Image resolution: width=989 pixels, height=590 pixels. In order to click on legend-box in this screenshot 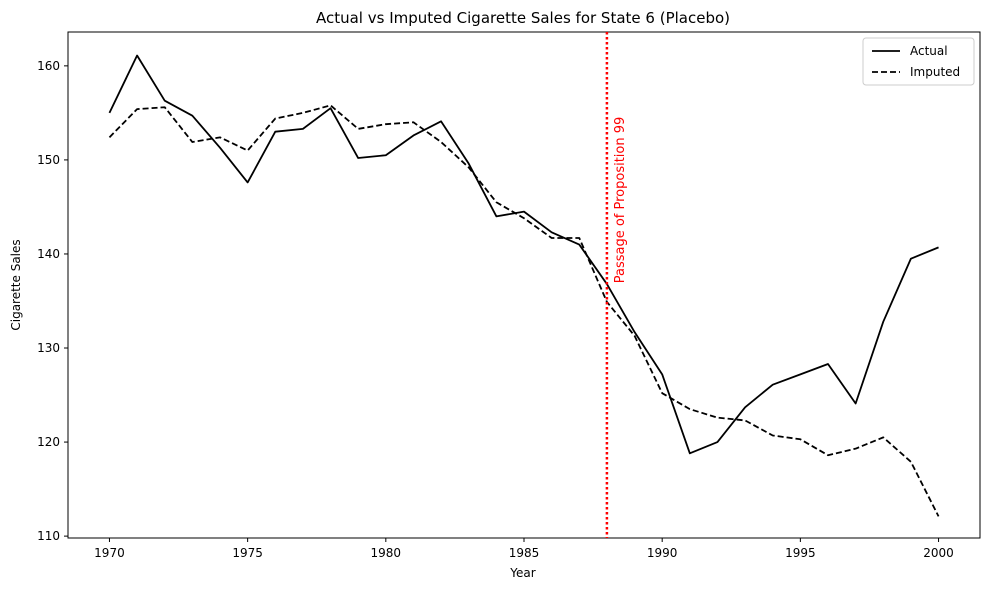, I will do `click(918, 61)`.